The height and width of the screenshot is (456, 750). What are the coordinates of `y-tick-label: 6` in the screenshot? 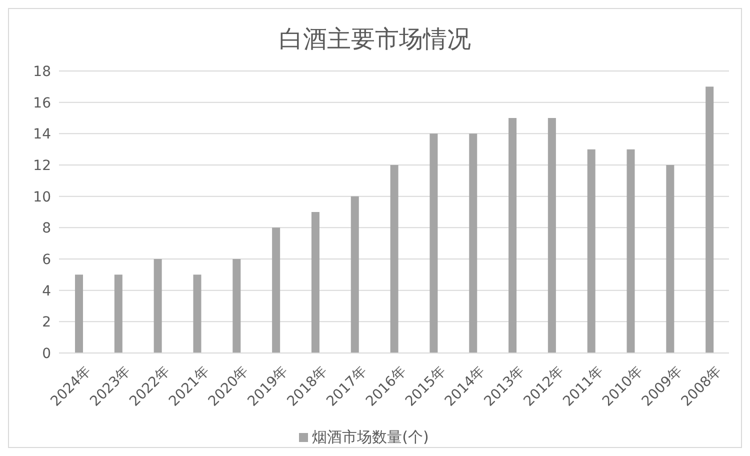 It's located at (47, 260).